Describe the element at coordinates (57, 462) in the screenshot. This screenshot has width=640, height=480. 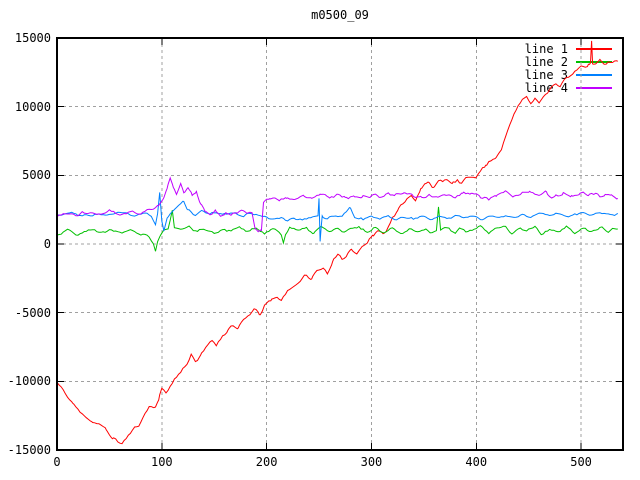
I see `x-tick-label: 0` at that location.